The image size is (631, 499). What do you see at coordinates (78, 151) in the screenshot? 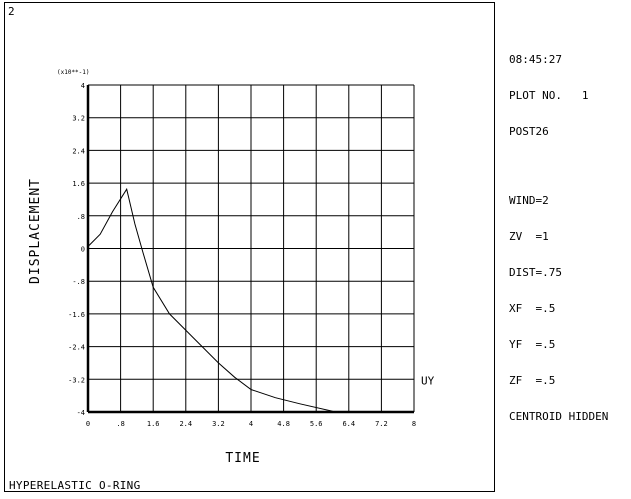
I see `y-tick-label: 2.4` at bounding box center [78, 151].